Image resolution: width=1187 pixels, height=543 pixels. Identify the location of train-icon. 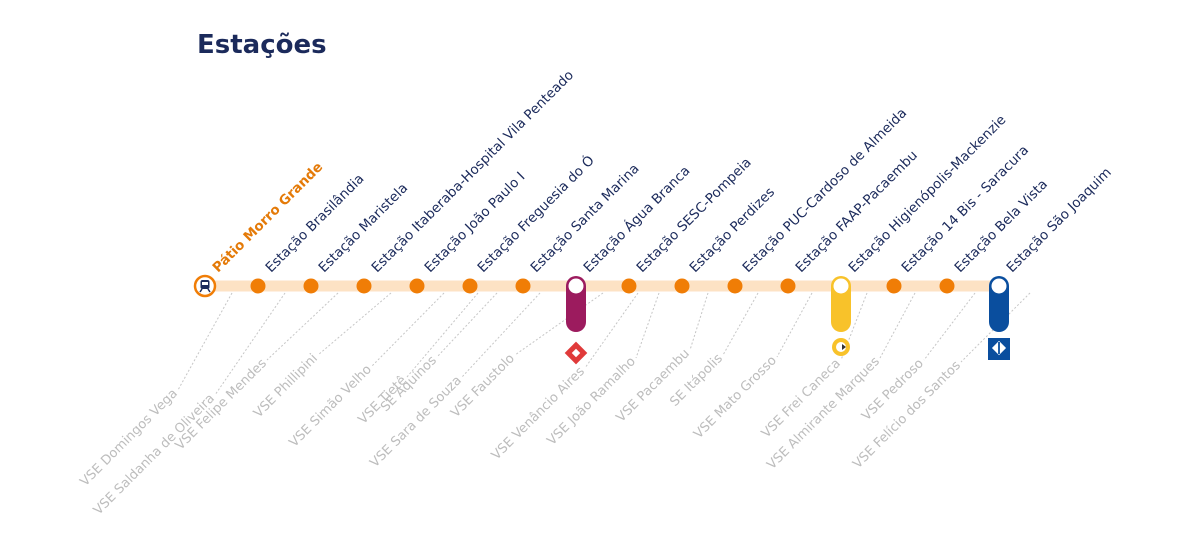
(205, 286).